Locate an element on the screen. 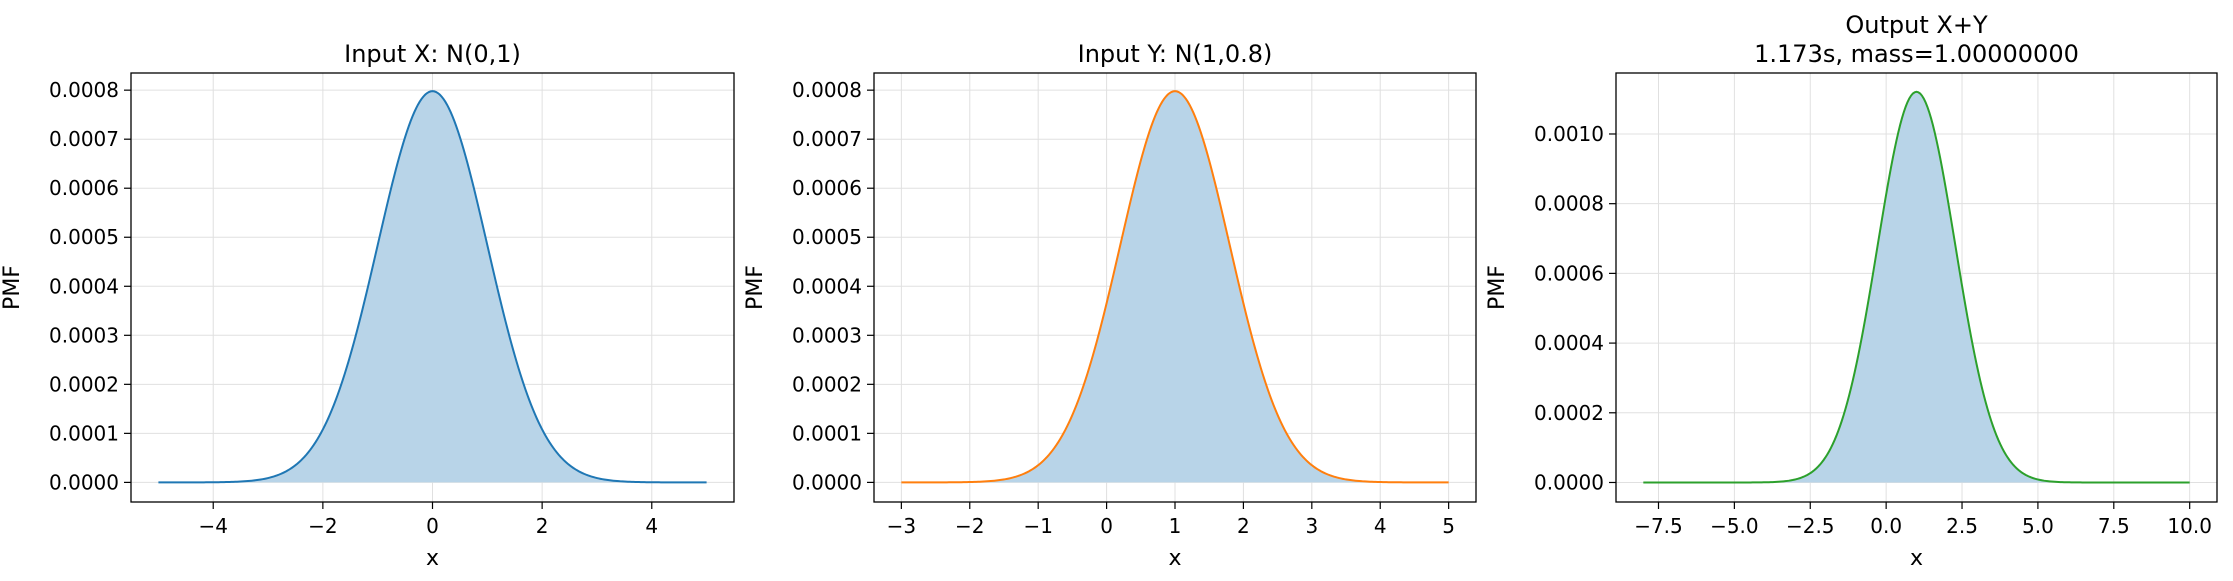 The width and height of the screenshot is (2233, 581). y-tick-label: 0.0010 is located at coordinates (1569, 134).